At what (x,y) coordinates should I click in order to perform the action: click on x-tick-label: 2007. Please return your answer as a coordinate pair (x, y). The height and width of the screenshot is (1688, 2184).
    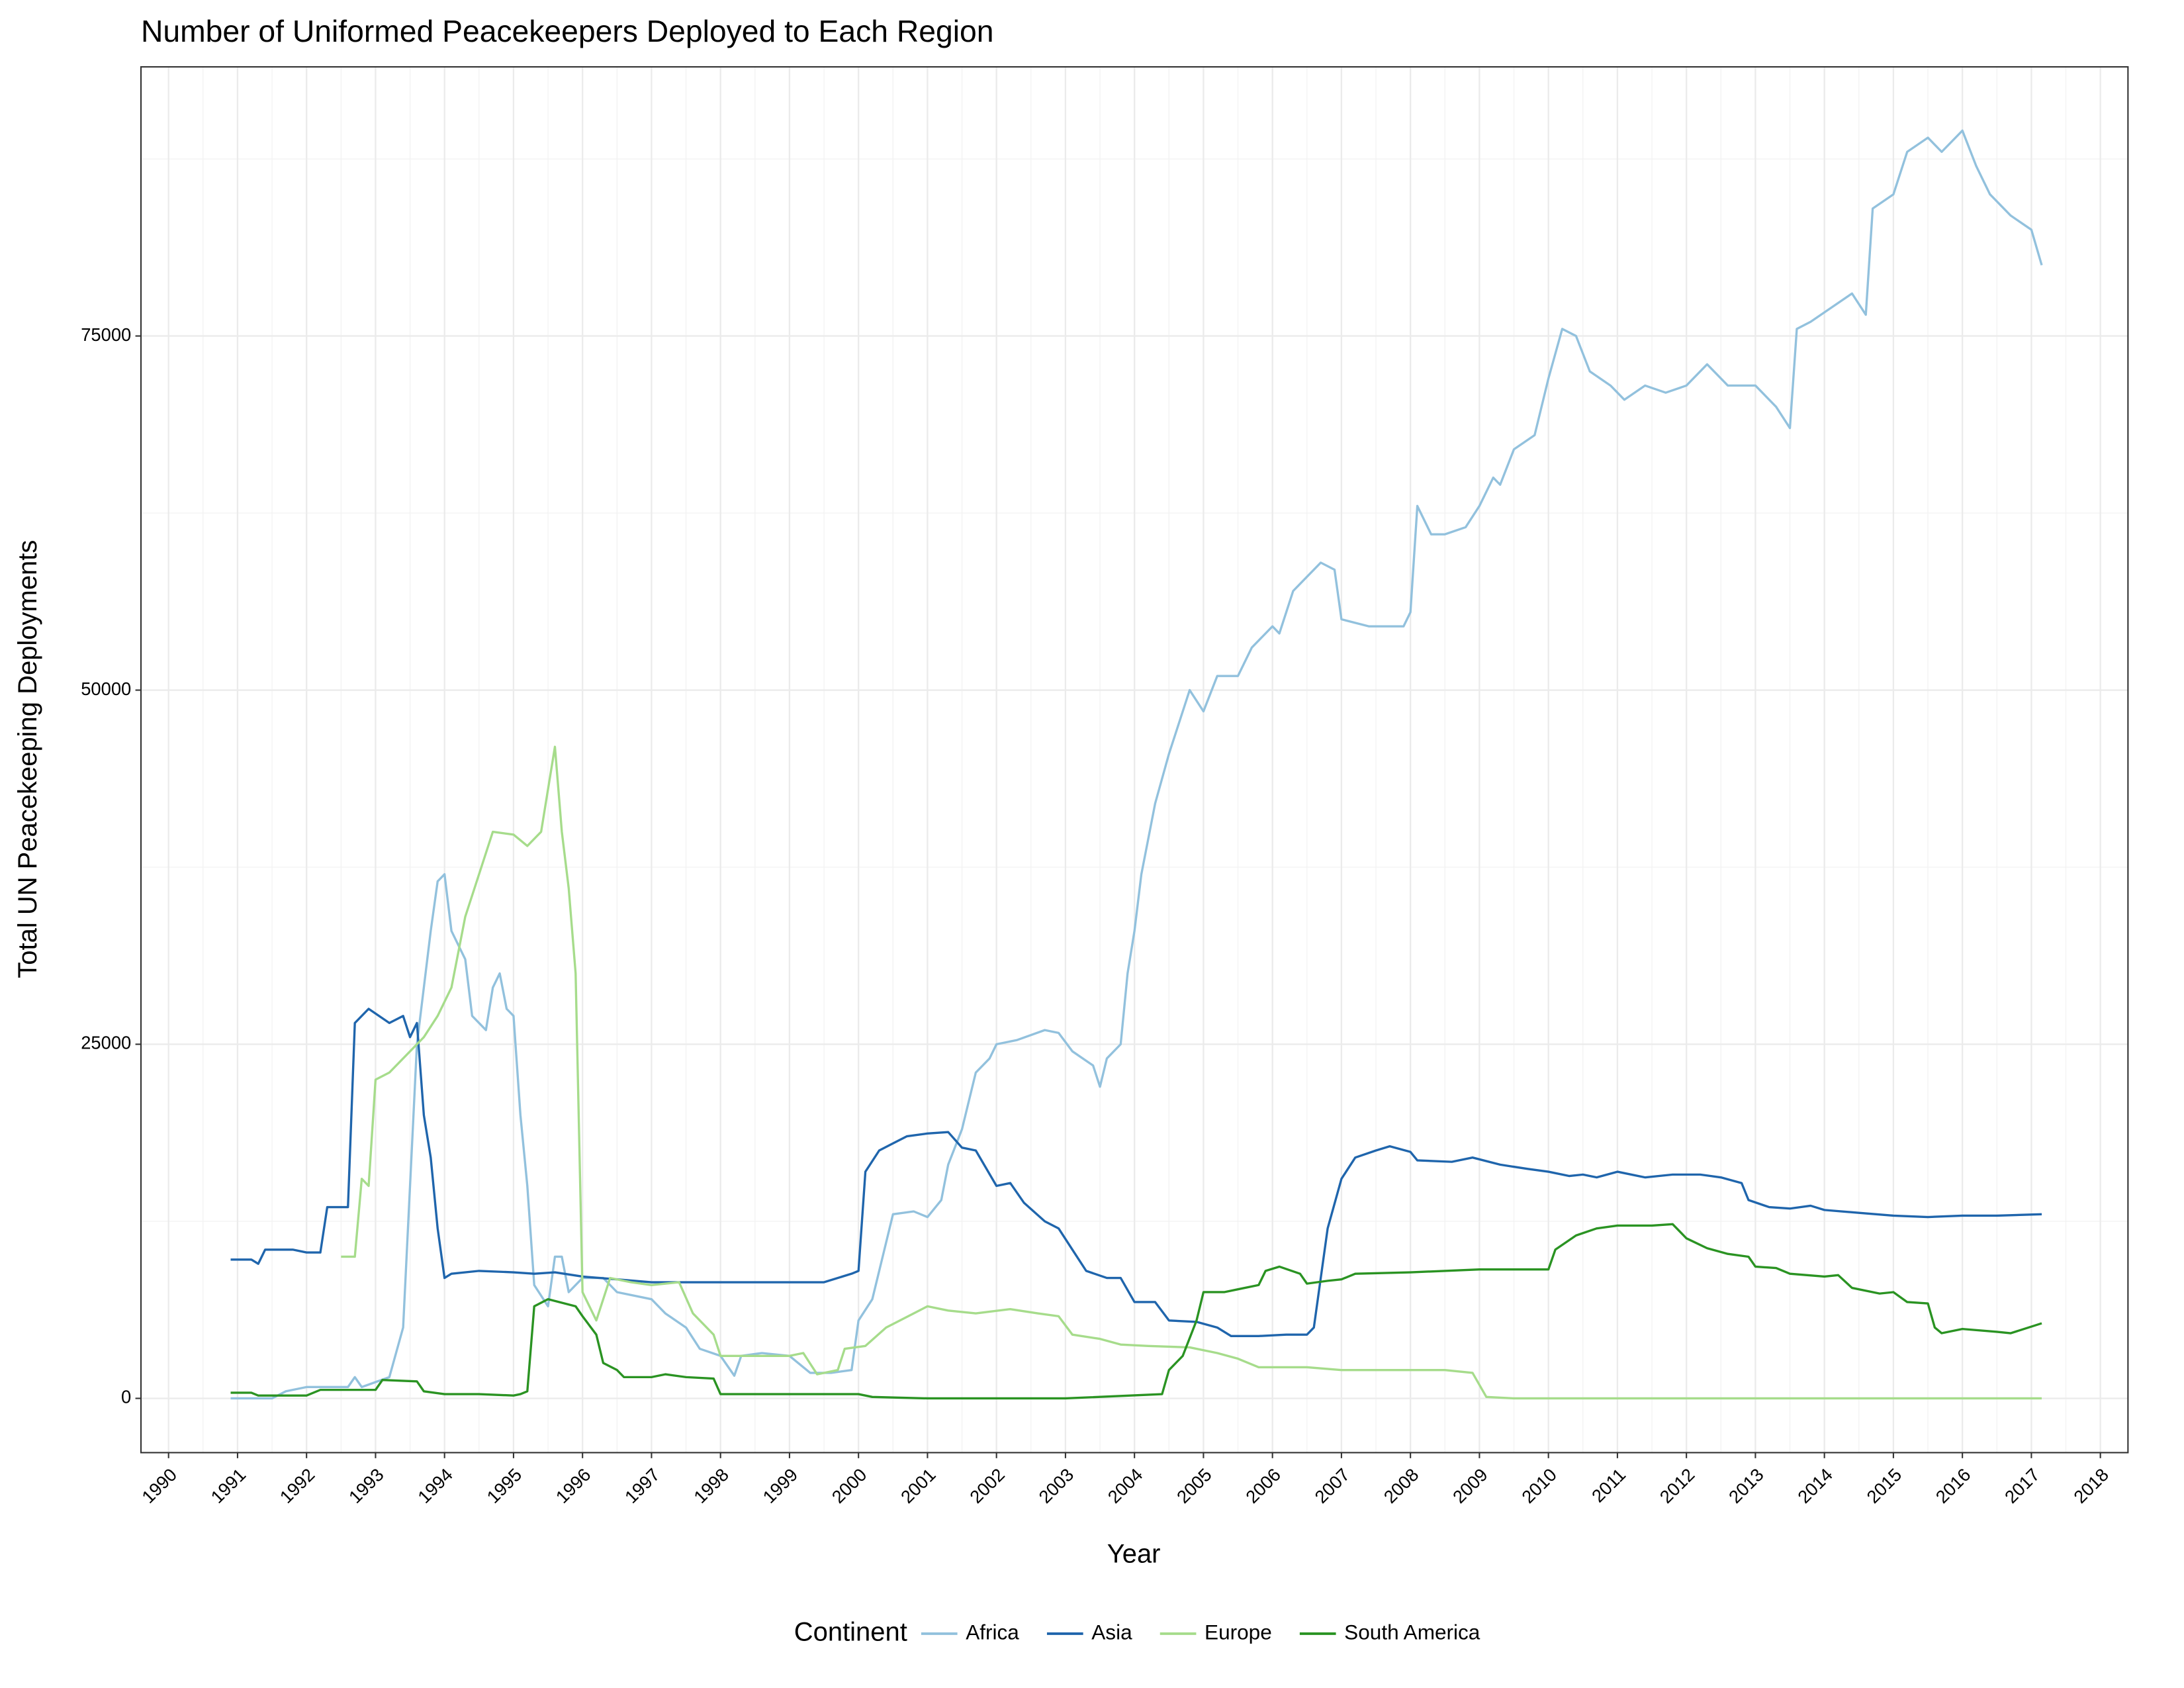
    Looking at the image, I should click on (1331, 1486).